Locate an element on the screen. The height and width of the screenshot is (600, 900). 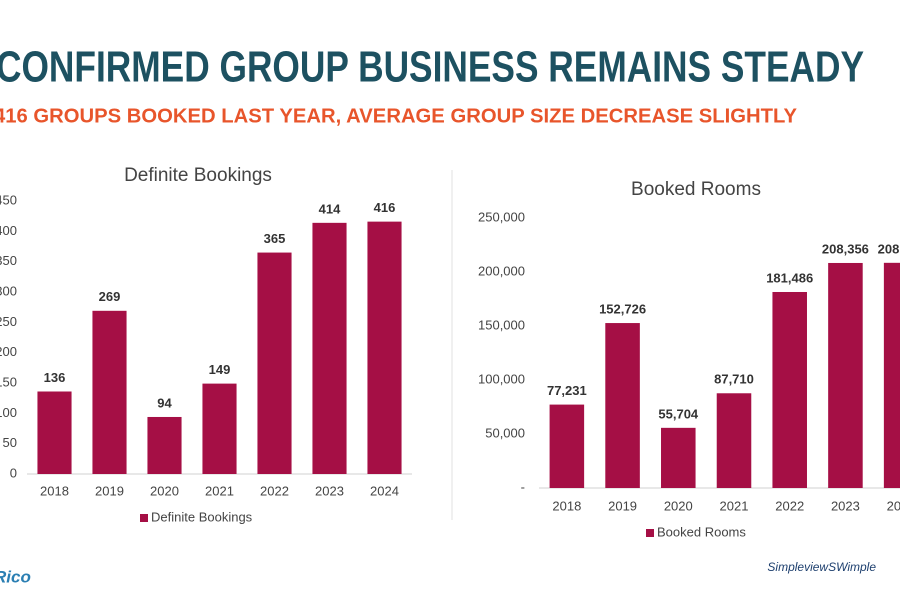
y-tick-label: 250 is located at coordinates (8, 321).